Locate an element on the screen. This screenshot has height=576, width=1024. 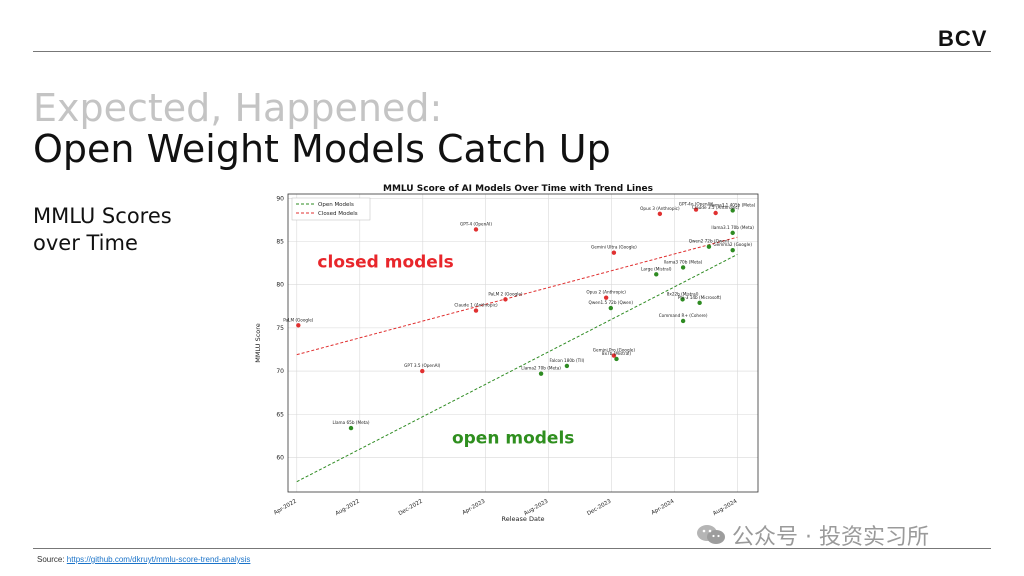
open-model-label: Command R+ (Cohere) is located at coordinates (683, 315).